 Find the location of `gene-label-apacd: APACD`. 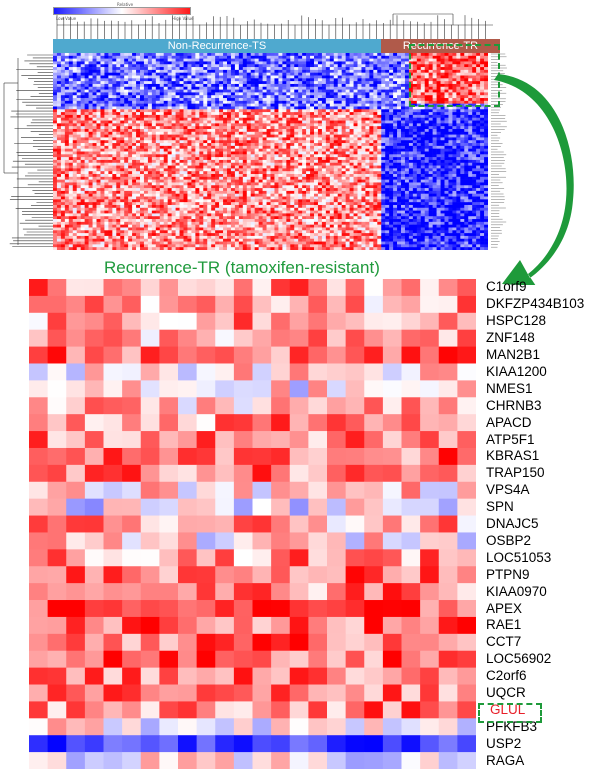

gene-label-apacd: APACD is located at coordinates (509, 422).